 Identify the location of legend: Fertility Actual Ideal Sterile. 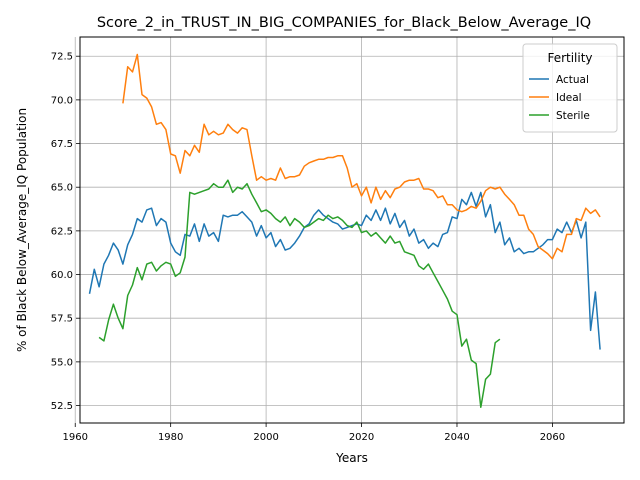
(570, 88).